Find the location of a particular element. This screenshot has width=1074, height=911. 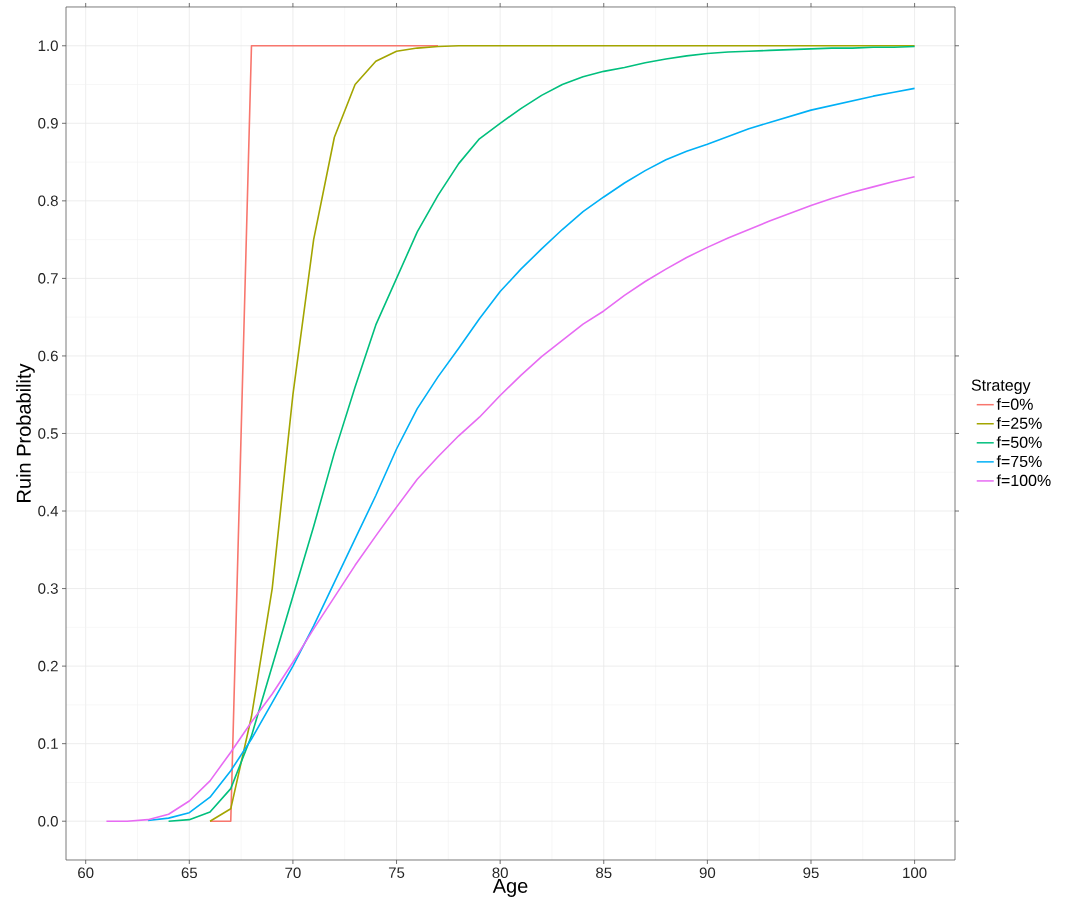

x-tick-label: 70 is located at coordinates (293, 873).